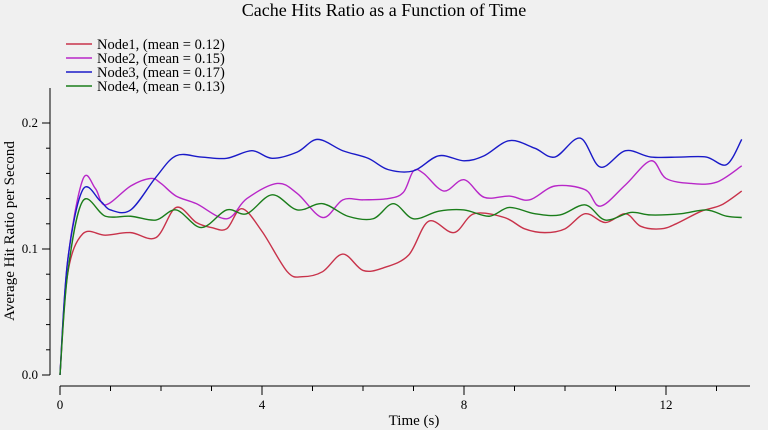 This screenshot has width=768, height=430. What do you see at coordinates (161, 87) in the screenshot?
I see `legend-label: Node4, (mean = 0.13)` at bounding box center [161, 87].